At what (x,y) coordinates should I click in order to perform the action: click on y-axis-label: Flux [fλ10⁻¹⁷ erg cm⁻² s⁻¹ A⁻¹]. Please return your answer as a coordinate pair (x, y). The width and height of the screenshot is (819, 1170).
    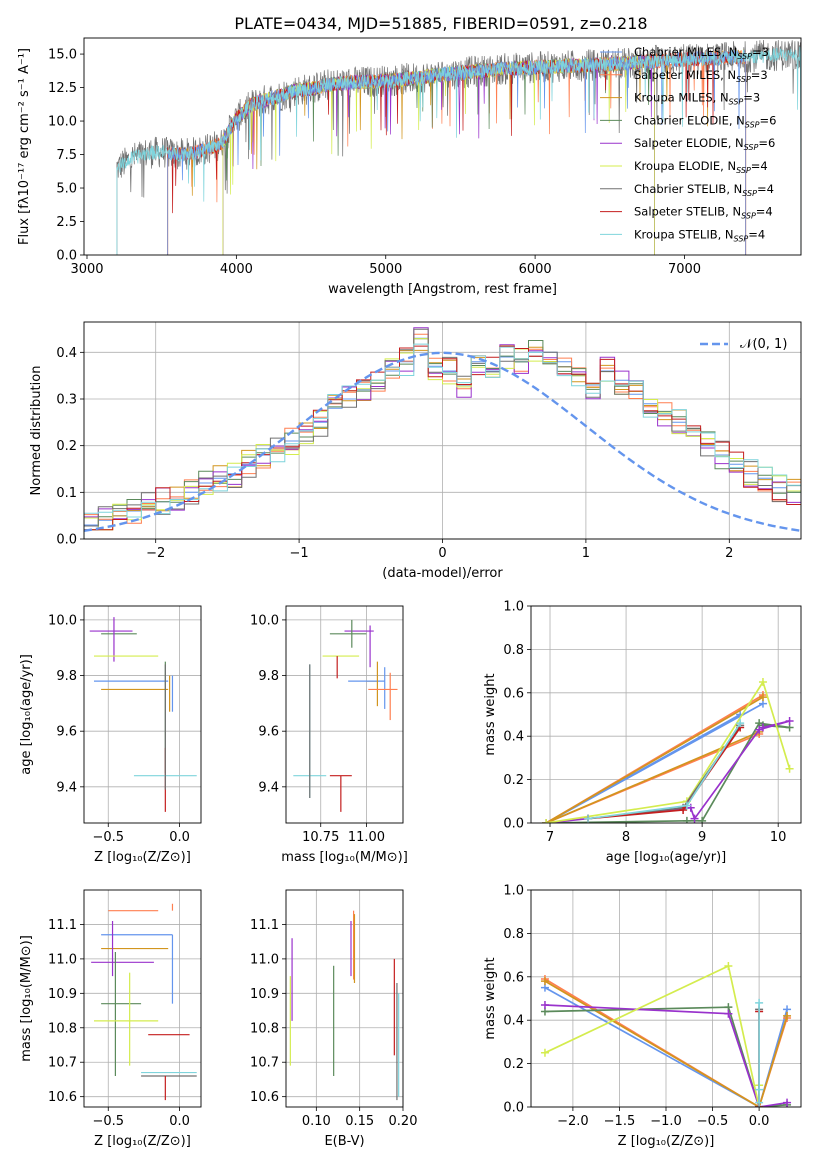
    Looking at the image, I should click on (24, 146).